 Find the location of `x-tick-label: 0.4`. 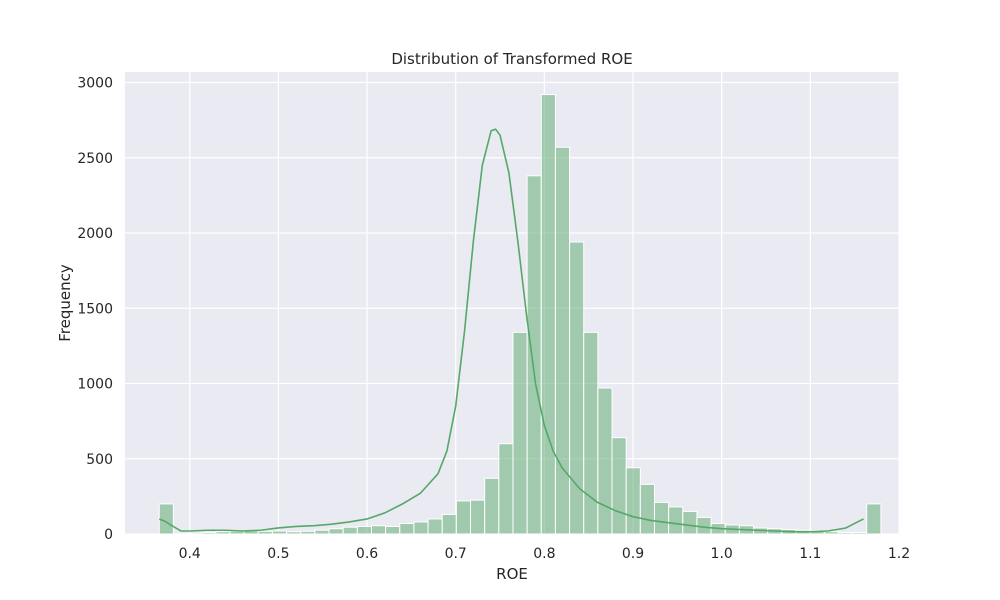

x-tick-label: 0.4 is located at coordinates (190, 554).